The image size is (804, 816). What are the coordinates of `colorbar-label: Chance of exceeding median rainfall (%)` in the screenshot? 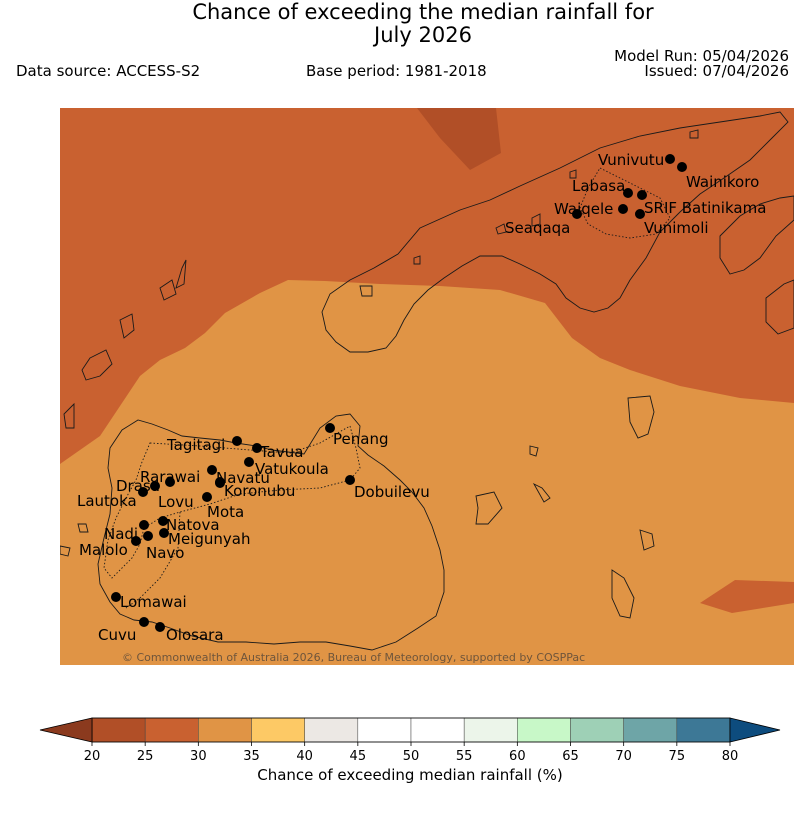 It's located at (409, 775).